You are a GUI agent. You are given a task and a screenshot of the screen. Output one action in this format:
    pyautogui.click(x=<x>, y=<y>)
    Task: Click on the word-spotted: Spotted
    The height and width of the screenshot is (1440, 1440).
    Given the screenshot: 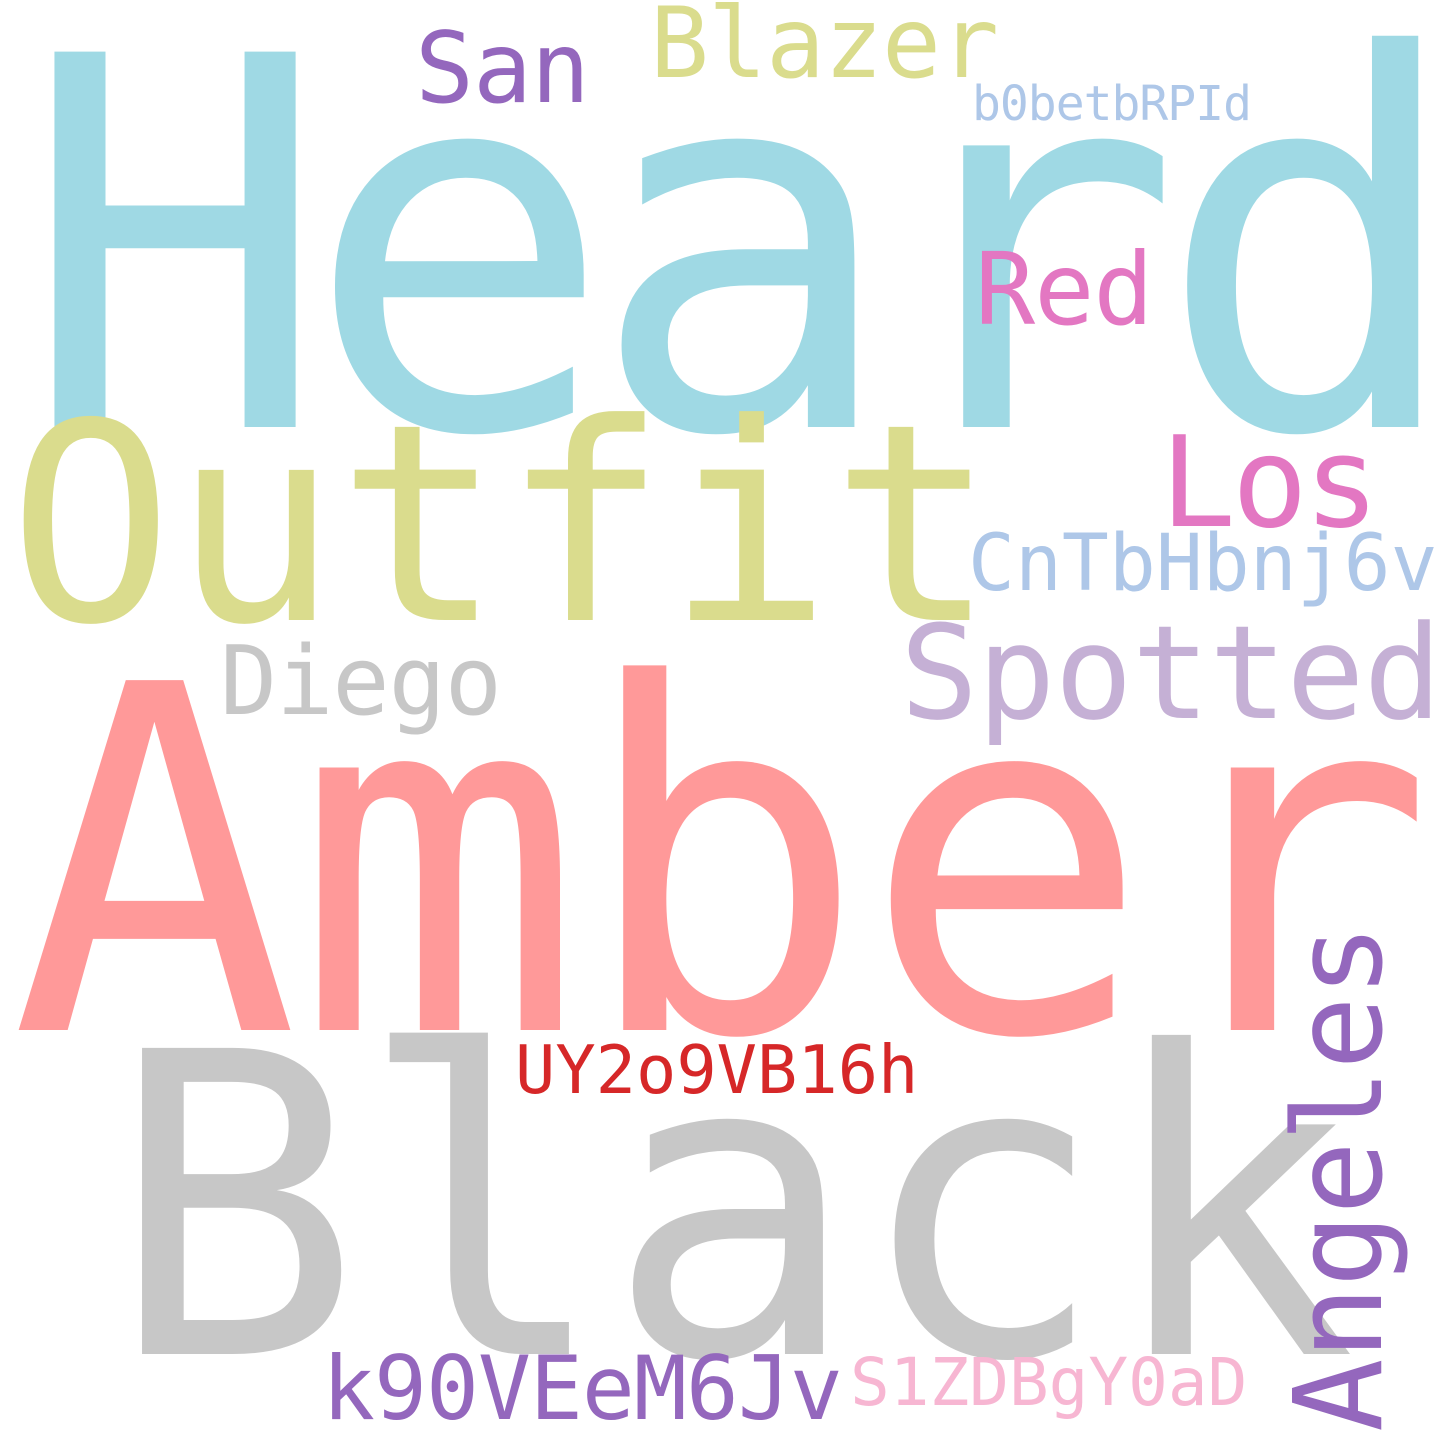 What is the action you would take?
    pyautogui.click(x=1170, y=673)
    